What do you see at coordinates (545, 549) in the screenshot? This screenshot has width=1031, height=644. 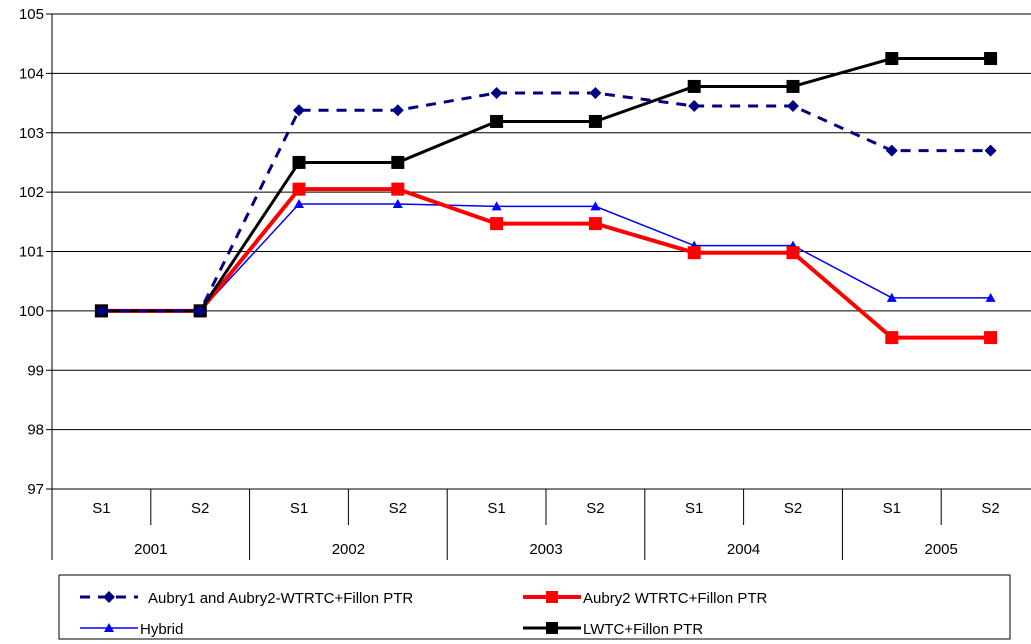 I see `x-group-label: 2003` at bounding box center [545, 549].